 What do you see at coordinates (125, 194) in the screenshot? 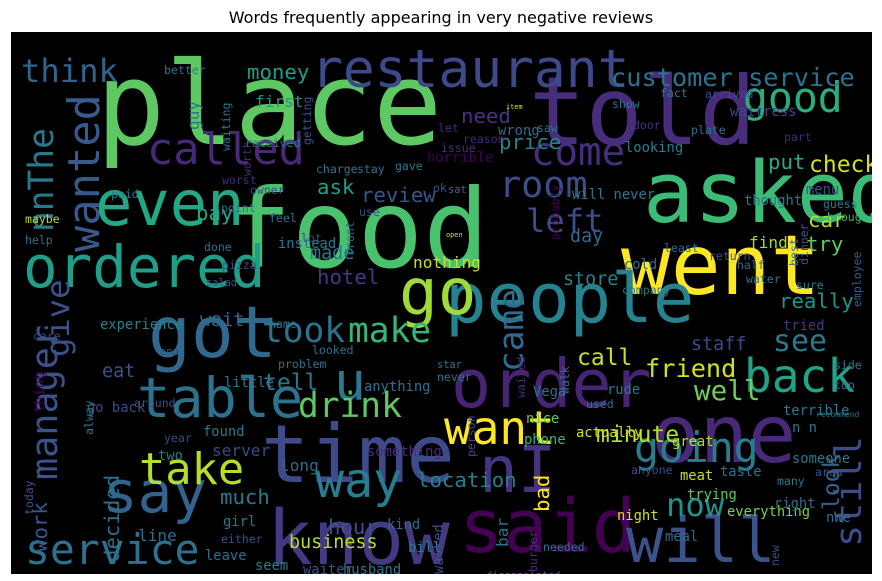
I see `word-paid: paid` at bounding box center [125, 194].